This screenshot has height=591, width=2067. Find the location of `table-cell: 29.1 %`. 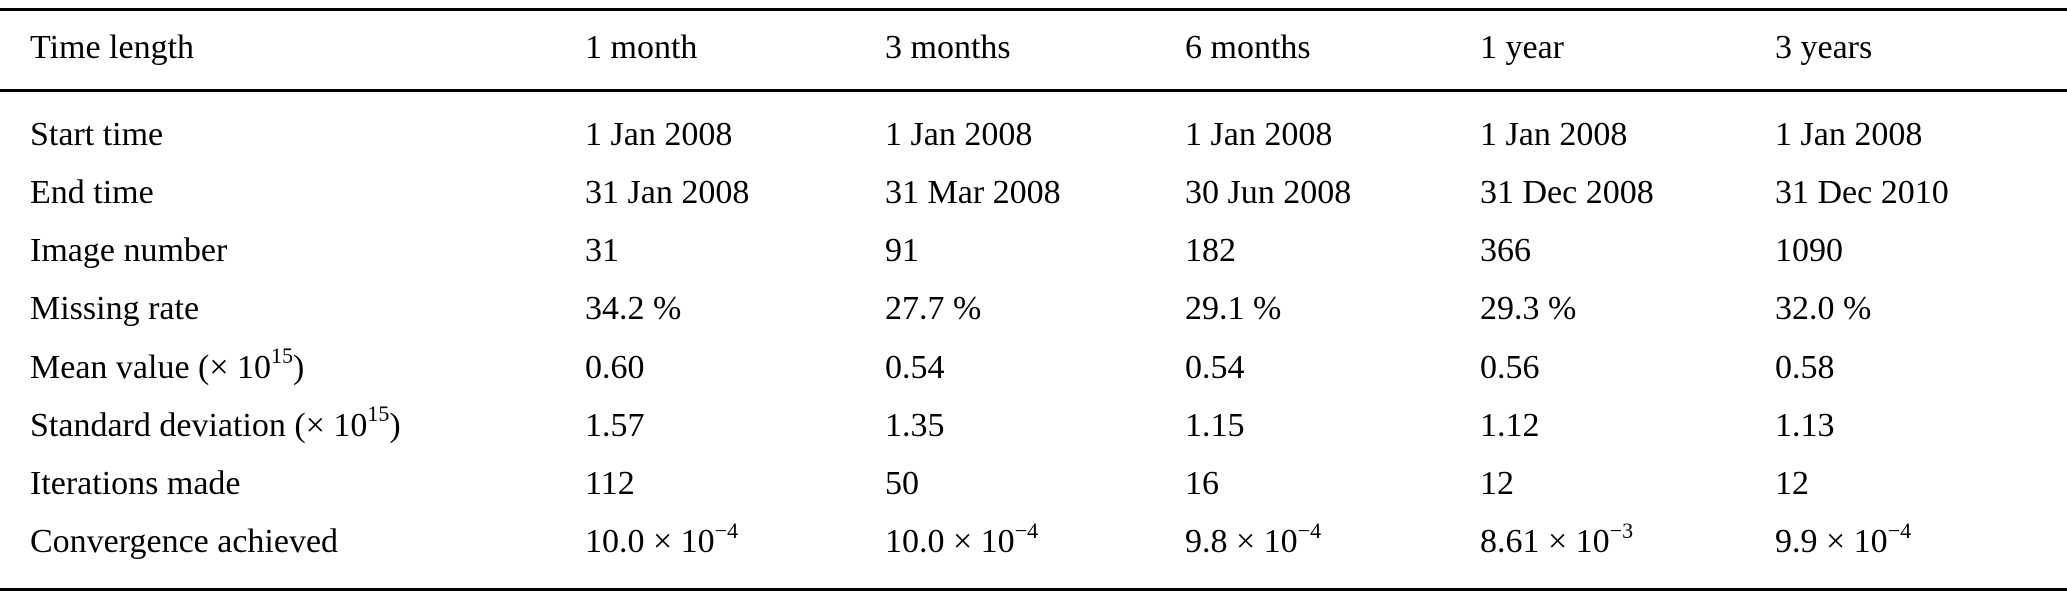

table-cell: 29.1 % is located at coordinates (1233, 309).